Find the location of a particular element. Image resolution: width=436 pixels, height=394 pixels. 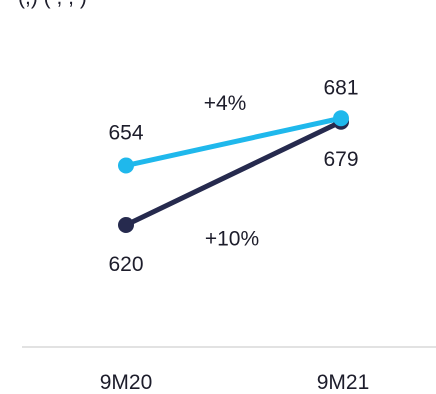

series-0-line is located at coordinates (233, 141).